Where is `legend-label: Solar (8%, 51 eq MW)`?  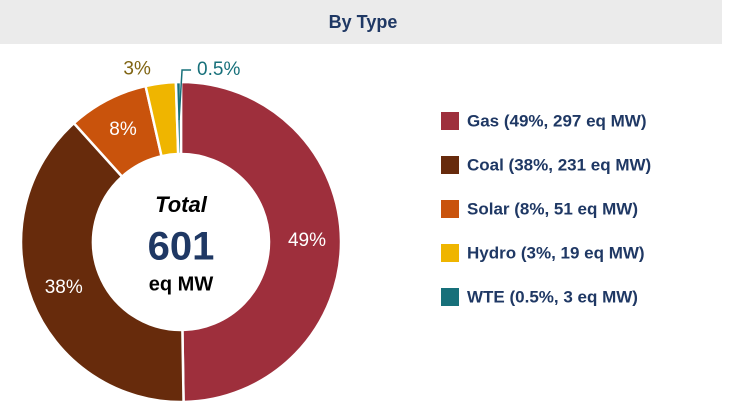
legend-label: Solar (8%, 51 eq MW) is located at coordinates (552, 208).